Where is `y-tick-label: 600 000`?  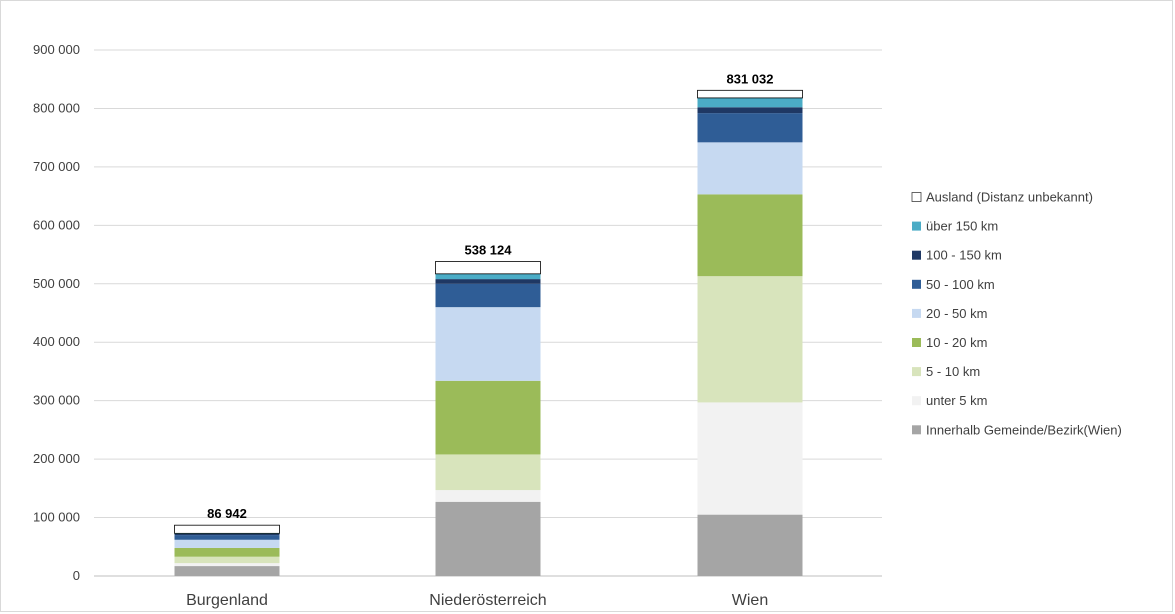
y-tick-label: 600 000 is located at coordinates (56, 224).